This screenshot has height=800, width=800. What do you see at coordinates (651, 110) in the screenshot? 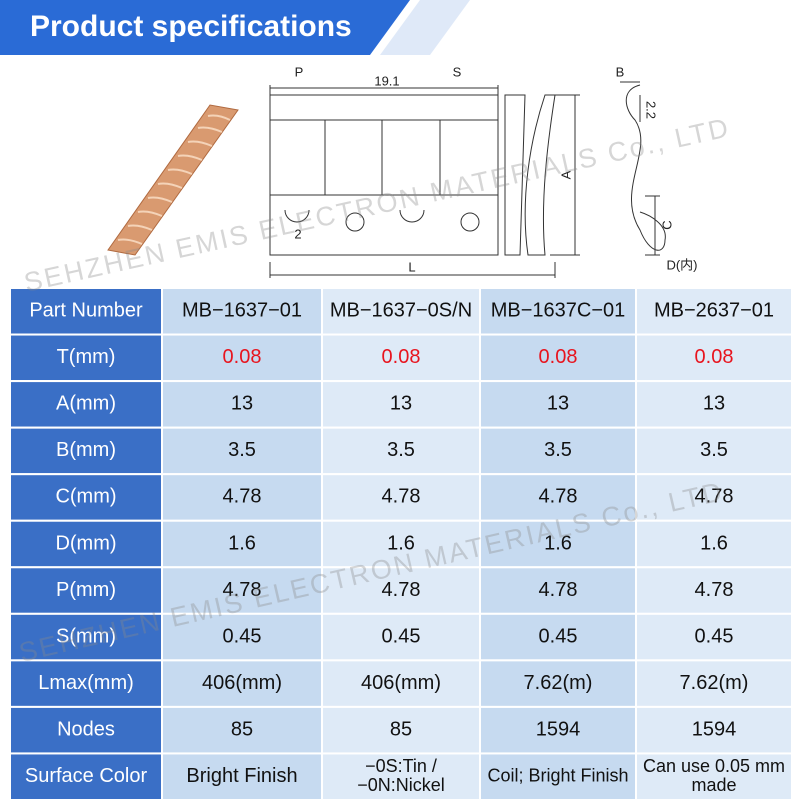
I see `dim-label: 2.2` at bounding box center [651, 110].